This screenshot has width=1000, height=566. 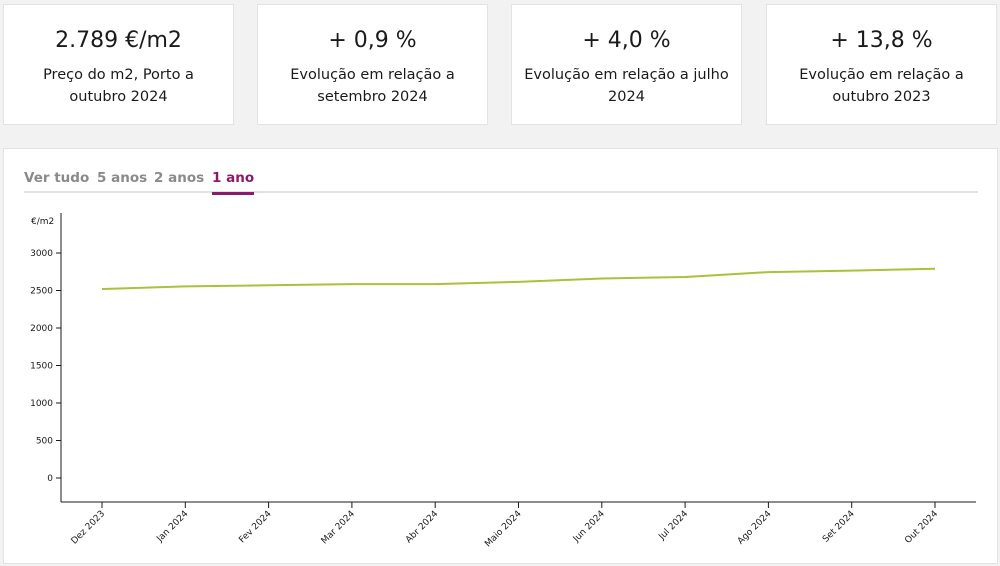 What do you see at coordinates (44, 442) in the screenshot?
I see `y-tick-label: 500` at bounding box center [44, 442].